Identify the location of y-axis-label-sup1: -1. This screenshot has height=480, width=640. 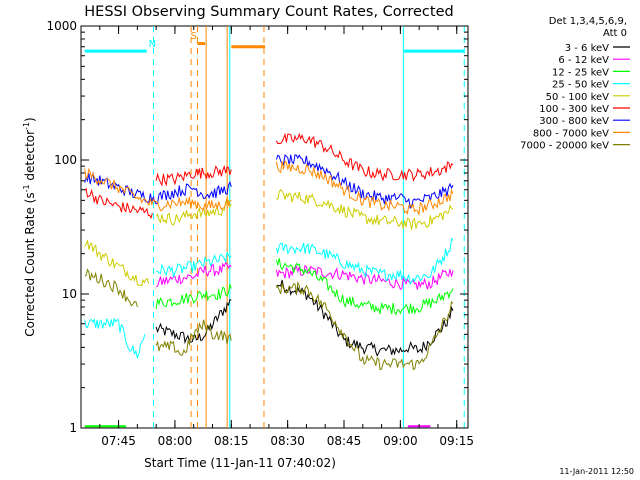
(26, 188).